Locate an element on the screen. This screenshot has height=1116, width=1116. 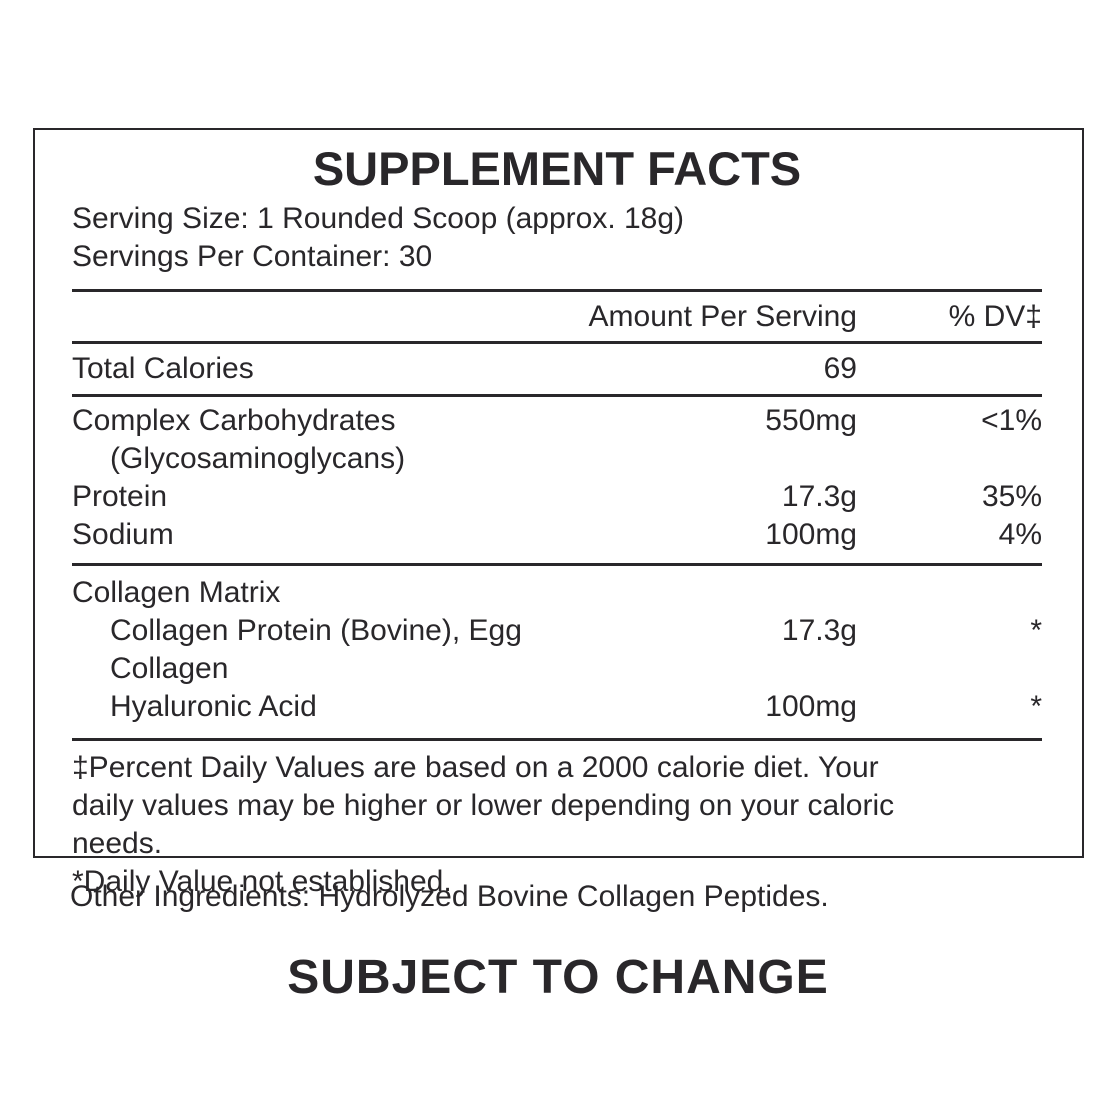
servings-per-container-line: Servings Per Container: 30 is located at coordinates (252, 256).